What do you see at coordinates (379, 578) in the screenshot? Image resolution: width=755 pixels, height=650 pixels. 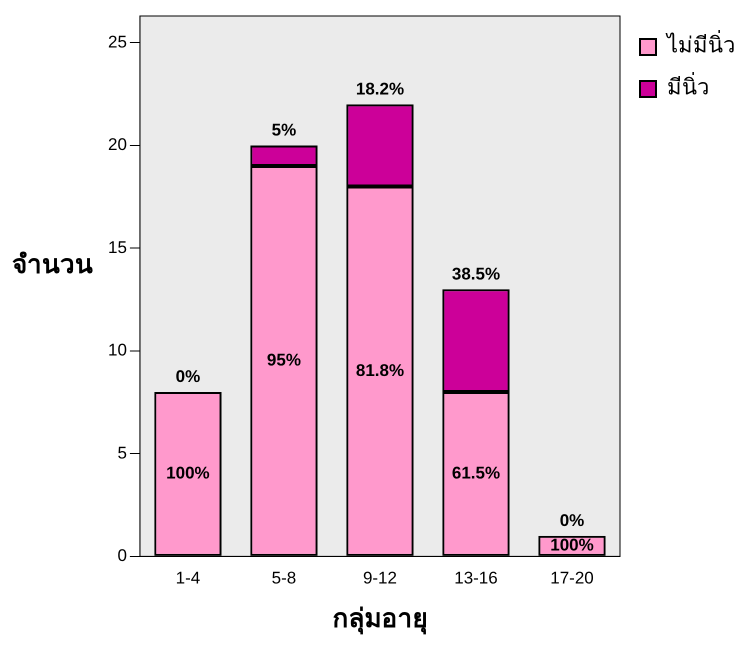 I see `x-tick-label: 9-12` at bounding box center [379, 578].